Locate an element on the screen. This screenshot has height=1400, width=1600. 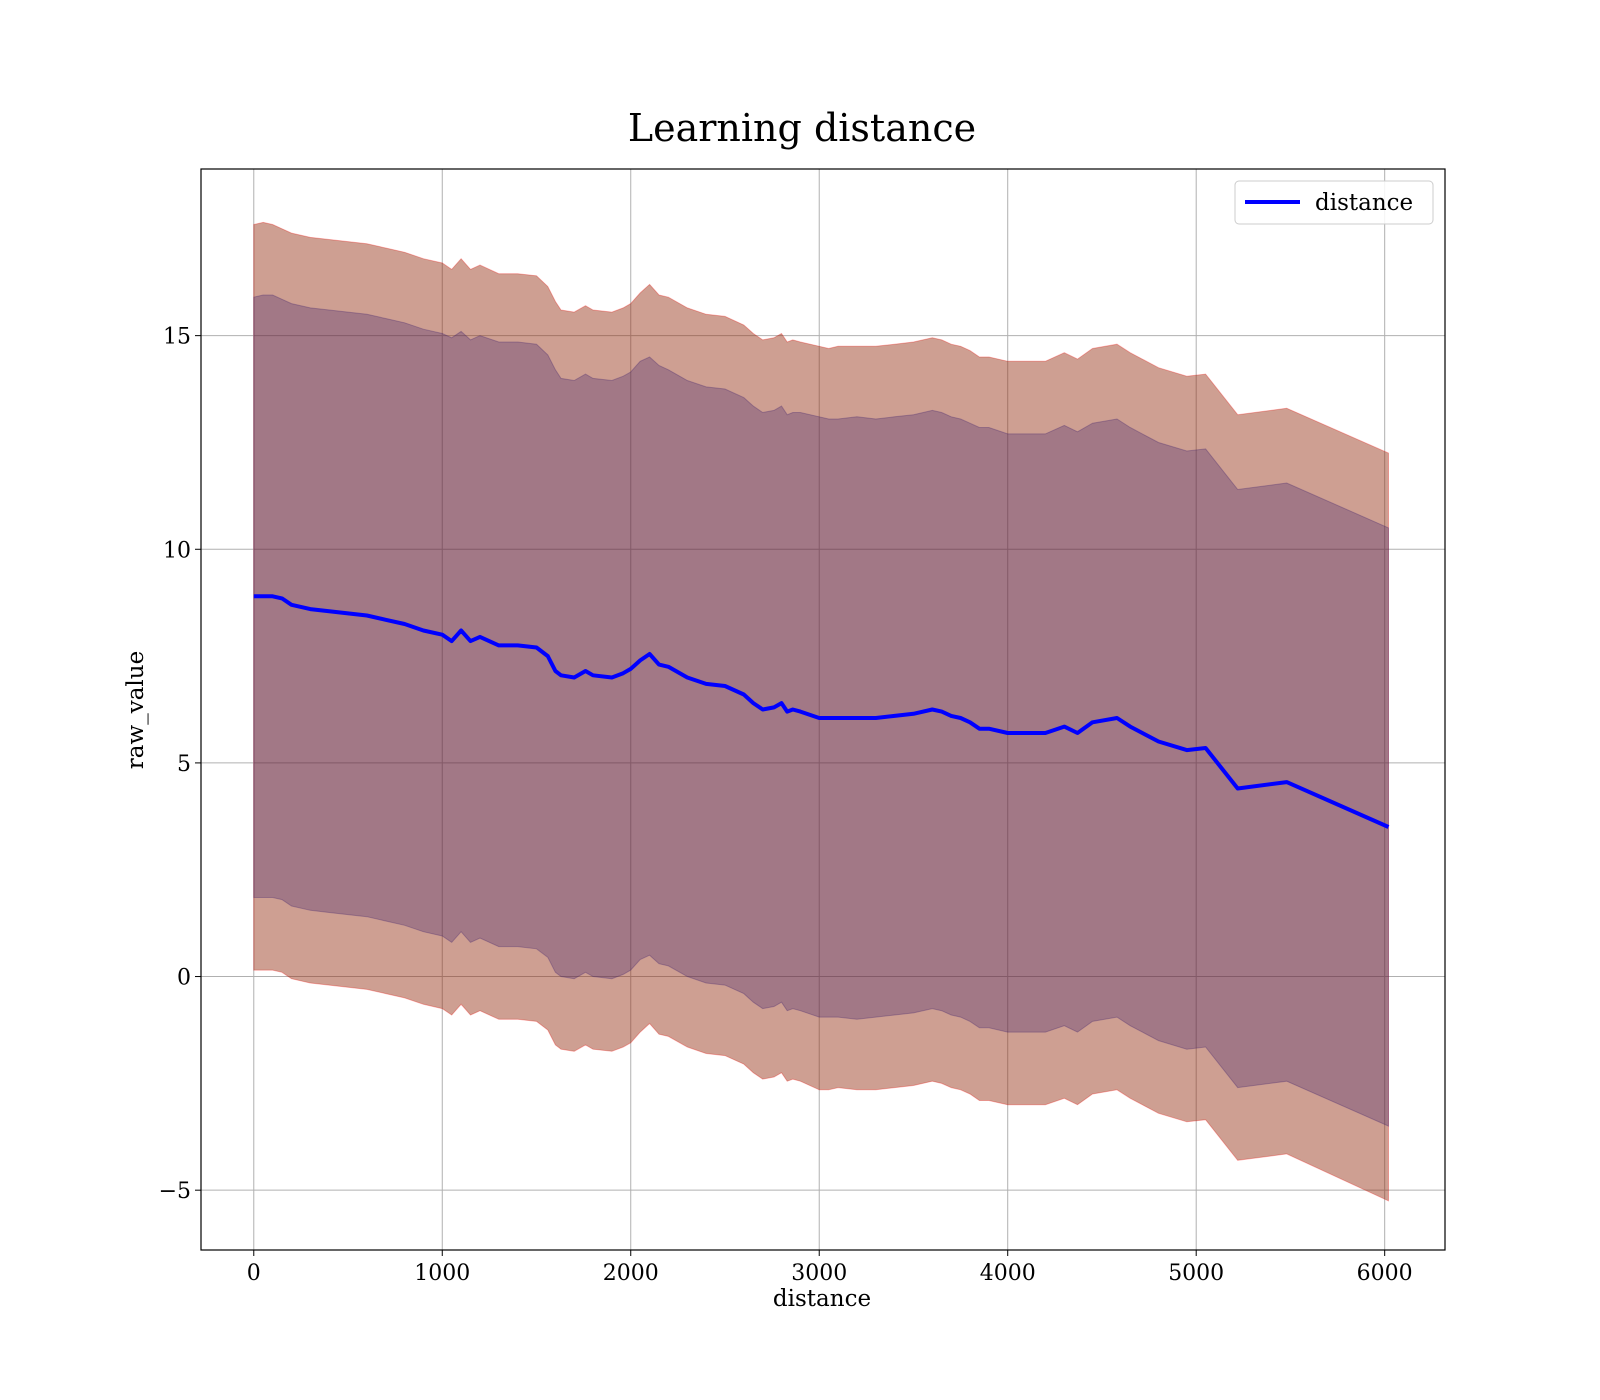
x-tick-label: 0 is located at coordinates (254, 1273).